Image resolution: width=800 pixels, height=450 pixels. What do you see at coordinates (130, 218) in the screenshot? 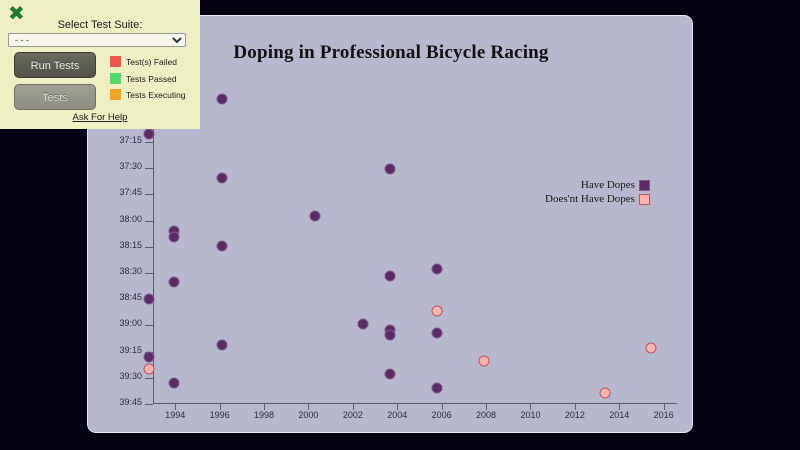
I see `y-axis-tick-label: 38:00` at bounding box center [130, 218].